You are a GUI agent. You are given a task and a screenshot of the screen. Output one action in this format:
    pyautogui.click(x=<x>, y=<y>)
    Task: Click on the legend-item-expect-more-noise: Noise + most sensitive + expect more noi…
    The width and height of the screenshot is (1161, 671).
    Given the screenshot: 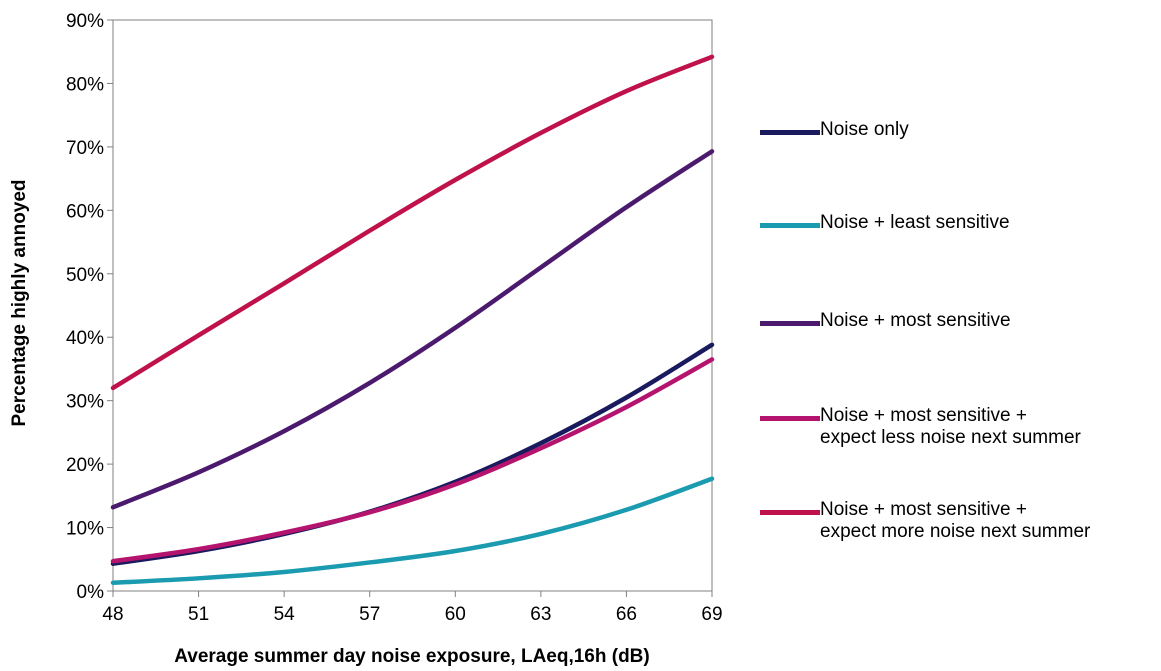 What is the action you would take?
    pyautogui.click(x=925, y=521)
    